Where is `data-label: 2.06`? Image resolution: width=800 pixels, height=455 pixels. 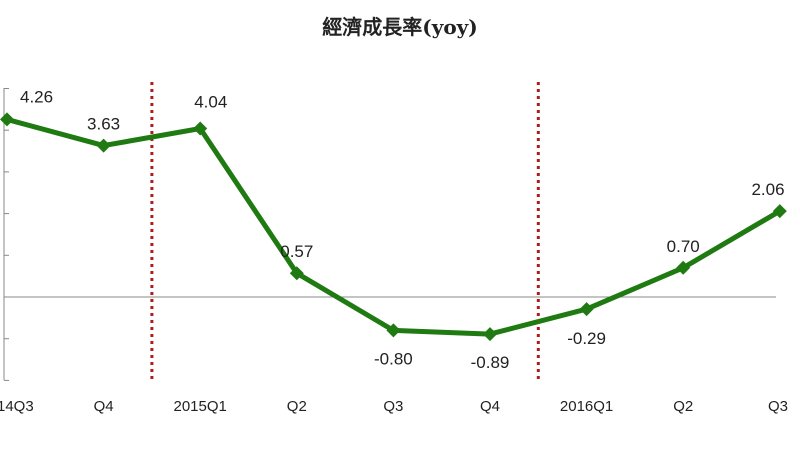 data-label: 2.06 is located at coordinates (767, 189).